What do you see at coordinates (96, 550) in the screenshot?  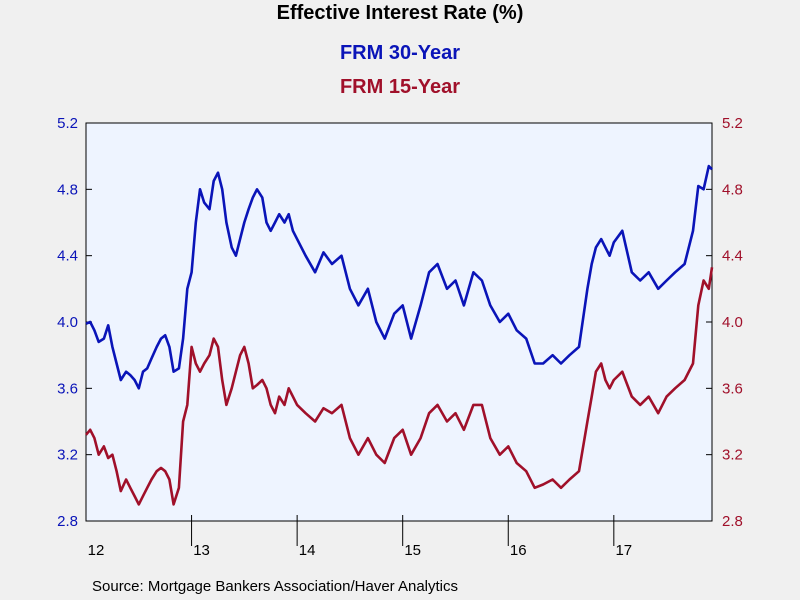 I see `x-tick-label: 12` at bounding box center [96, 550].